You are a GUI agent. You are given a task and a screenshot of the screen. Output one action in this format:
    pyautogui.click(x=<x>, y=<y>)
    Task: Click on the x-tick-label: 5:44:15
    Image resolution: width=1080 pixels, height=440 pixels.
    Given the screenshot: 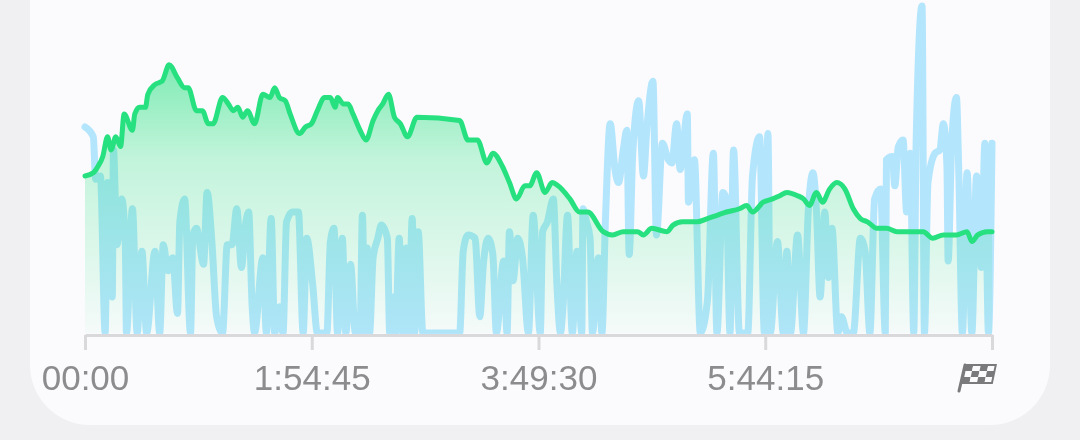 What is the action you would take?
    pyautogui.click(x=766, y=377)
    